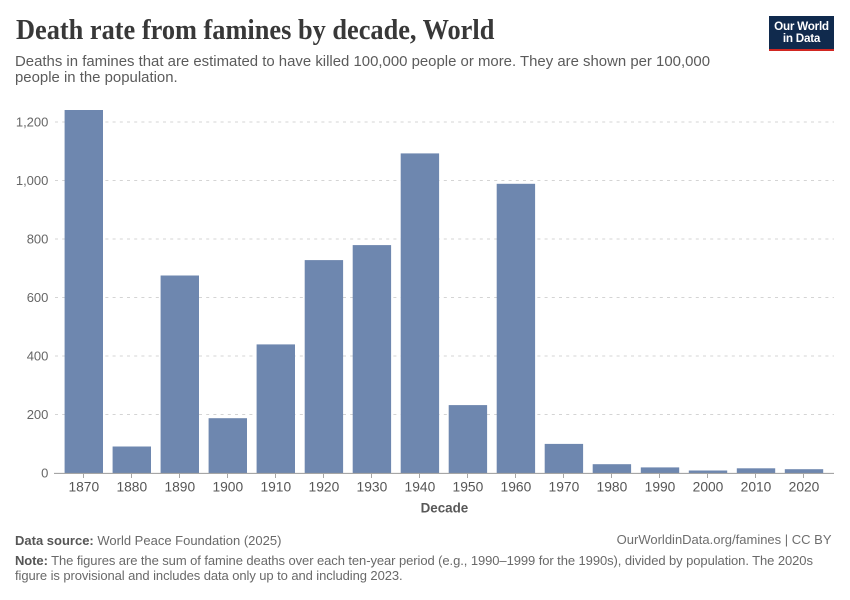 The width and height of the screenshot is (850, 600). I want to click on svg-text: 1870, so click(83, 487).